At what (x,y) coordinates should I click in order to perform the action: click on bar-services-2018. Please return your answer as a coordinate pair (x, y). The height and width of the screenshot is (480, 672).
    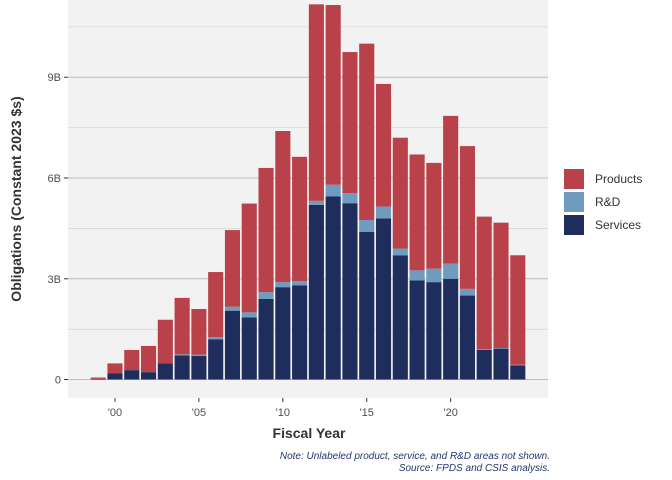
    Looking at the image, I should click on (417, 330).